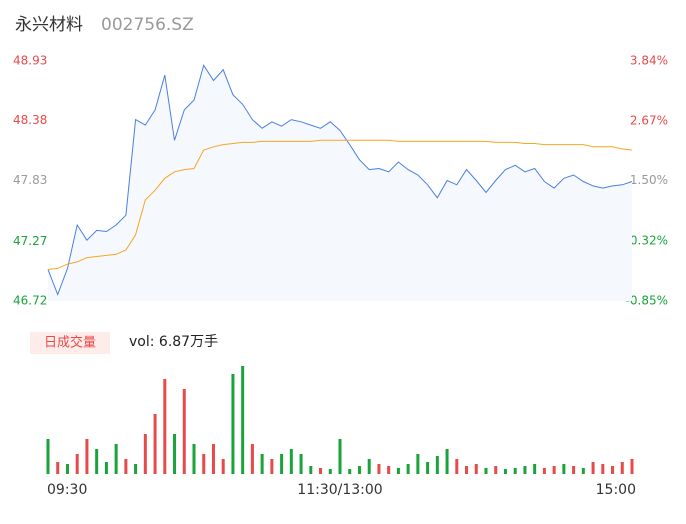 This screenshot has height=524, width=686. I want to click on x-tick-label: 15:00, so click(616, 490).